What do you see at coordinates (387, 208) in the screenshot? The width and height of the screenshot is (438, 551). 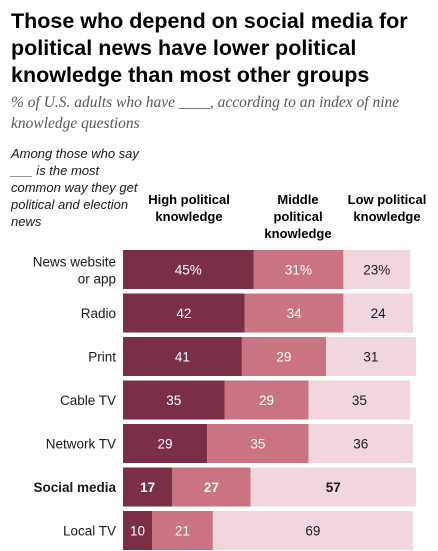 I see `column-header-low: Low political knowledge` at bounding box center [387, 208].